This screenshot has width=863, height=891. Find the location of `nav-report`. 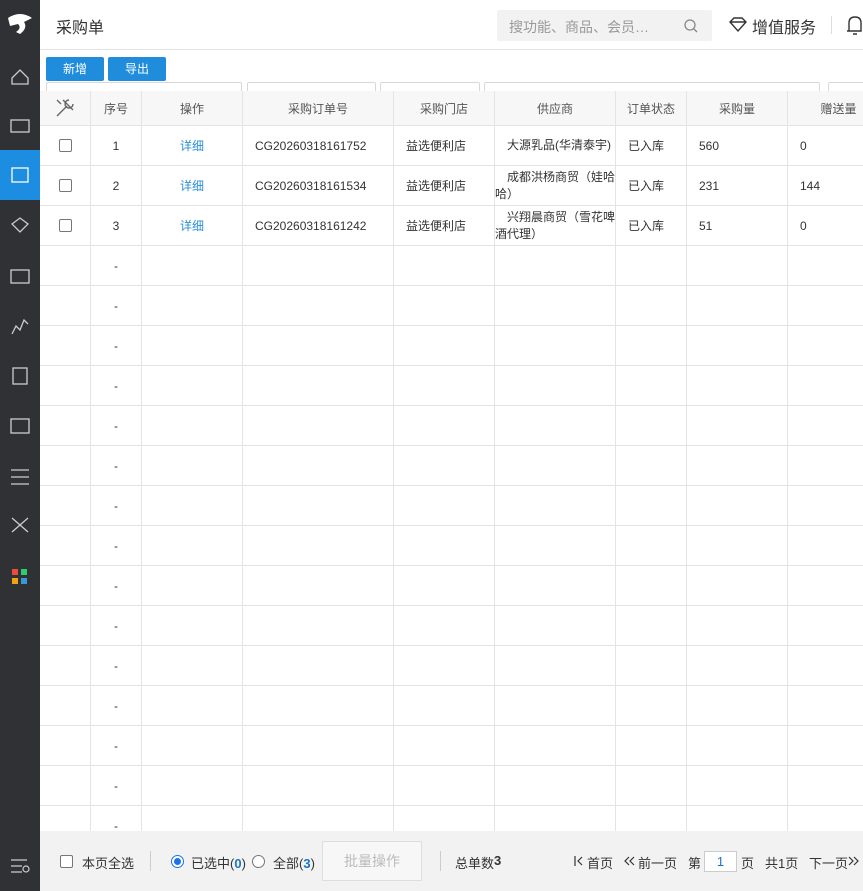

nav-report is located at coordinates (20, 326).